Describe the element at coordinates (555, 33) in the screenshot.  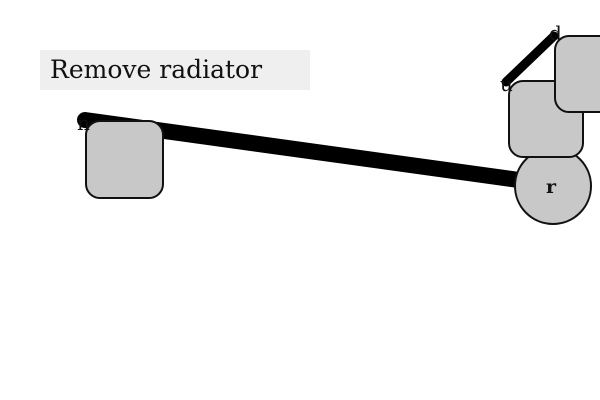
I see `node-label-d: d` at that location.